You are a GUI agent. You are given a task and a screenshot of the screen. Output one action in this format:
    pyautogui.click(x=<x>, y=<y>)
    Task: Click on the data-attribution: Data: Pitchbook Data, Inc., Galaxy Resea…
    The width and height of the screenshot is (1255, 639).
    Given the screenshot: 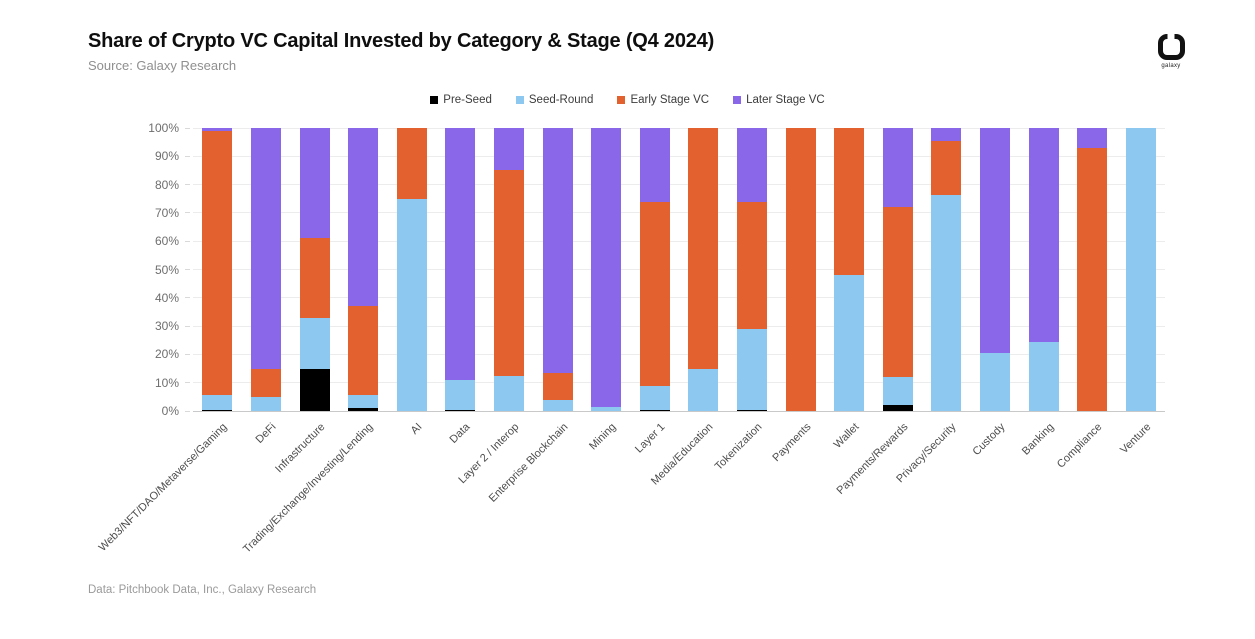 What is the action you would take?
    pyautogui.click(x=202, y=590)
    